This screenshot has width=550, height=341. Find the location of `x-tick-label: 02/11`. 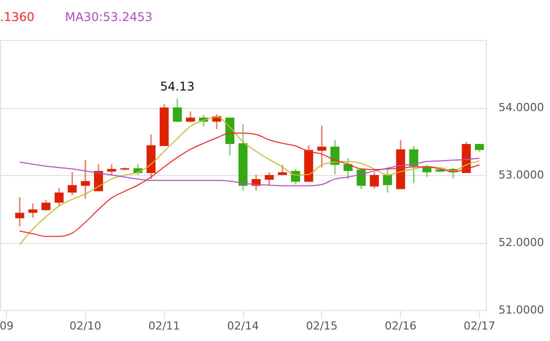

x-tick-label: 02/11 is located at coordinates (164, 326).